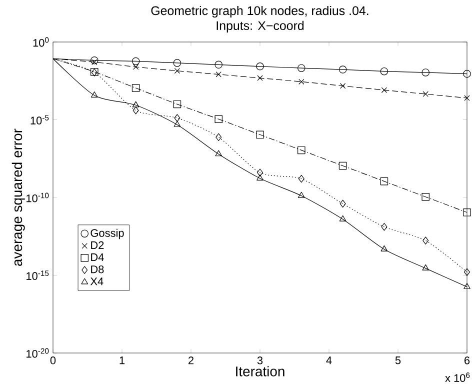 The width and height of the screenshot is (474, 391). Describe the element at coordinates (260, 26) in the screenshot. I see `chart-subtitle: Inputs: X−coord` at that location.